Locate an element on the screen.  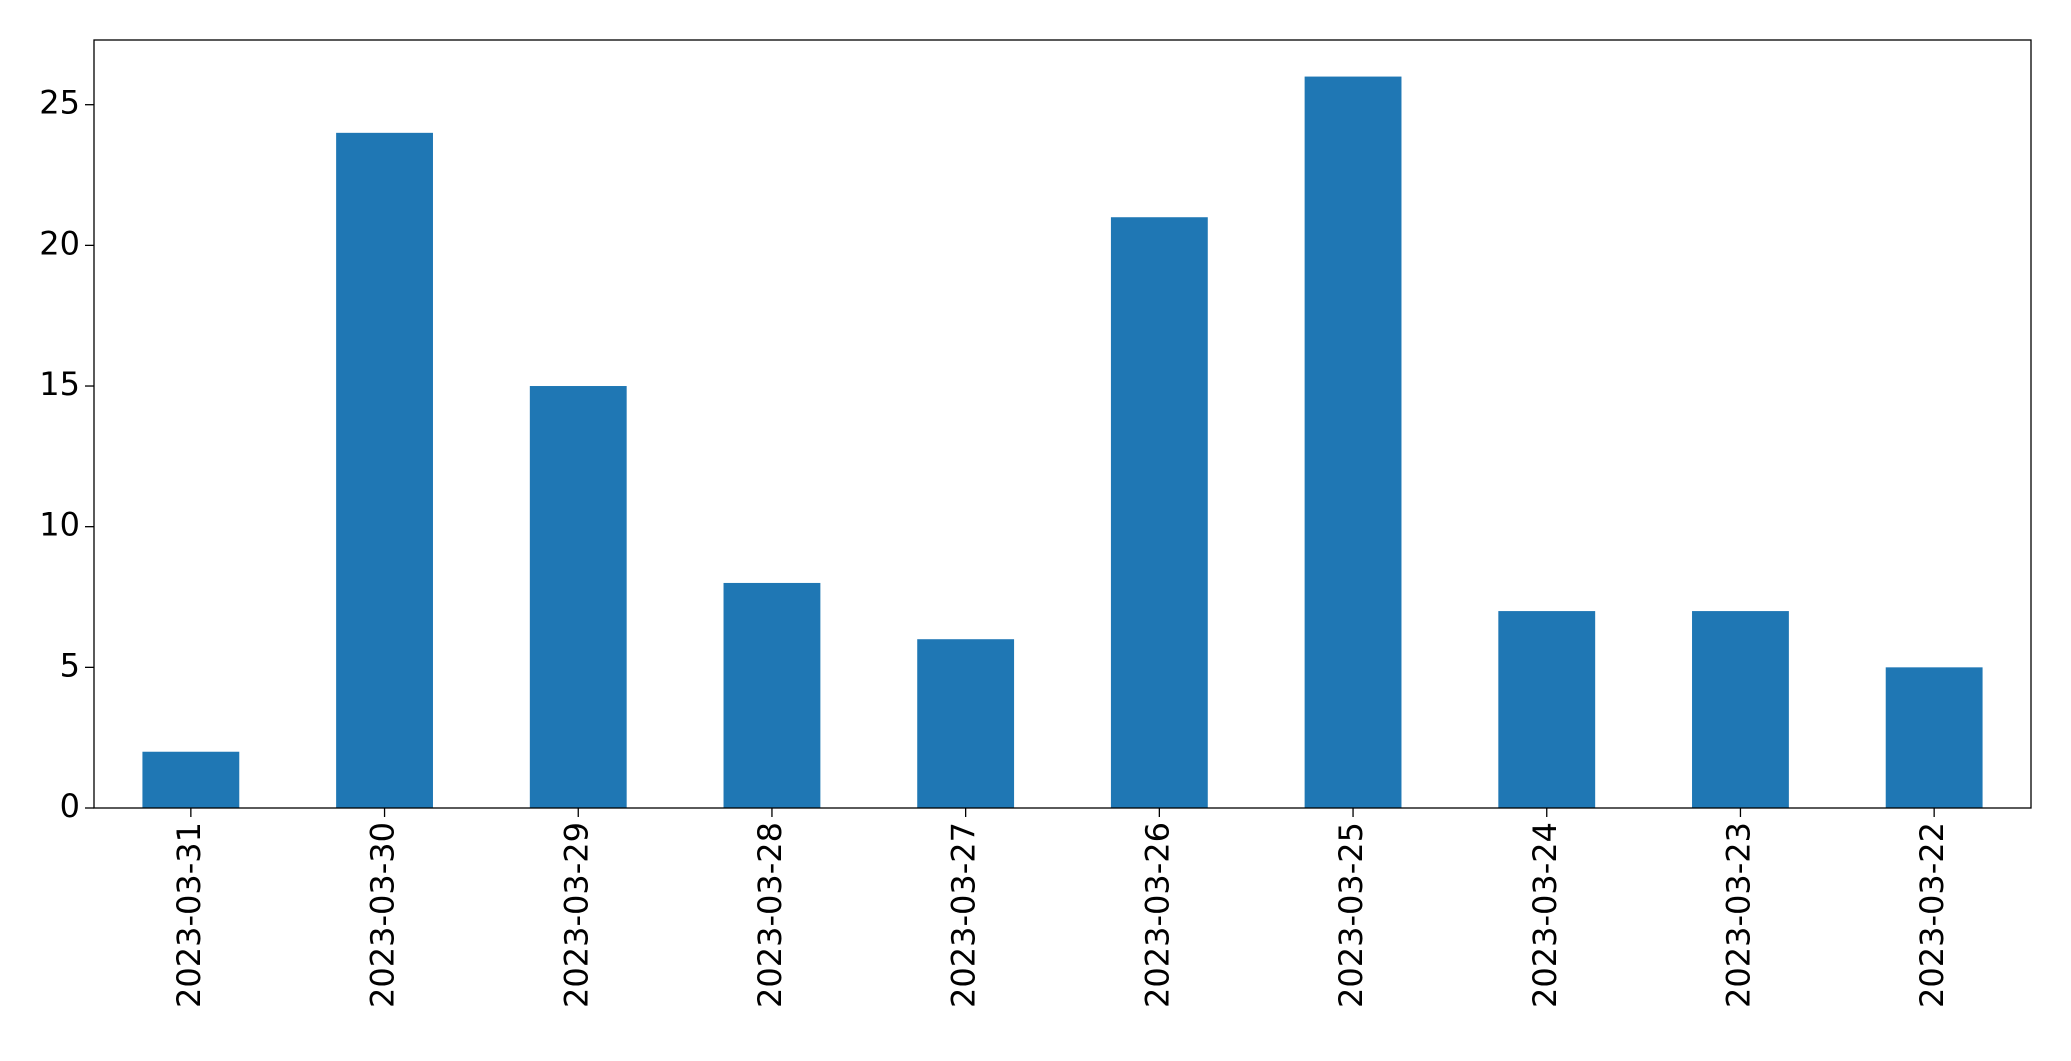
y-tick-label: 10 is located at coordinates (59, 525).